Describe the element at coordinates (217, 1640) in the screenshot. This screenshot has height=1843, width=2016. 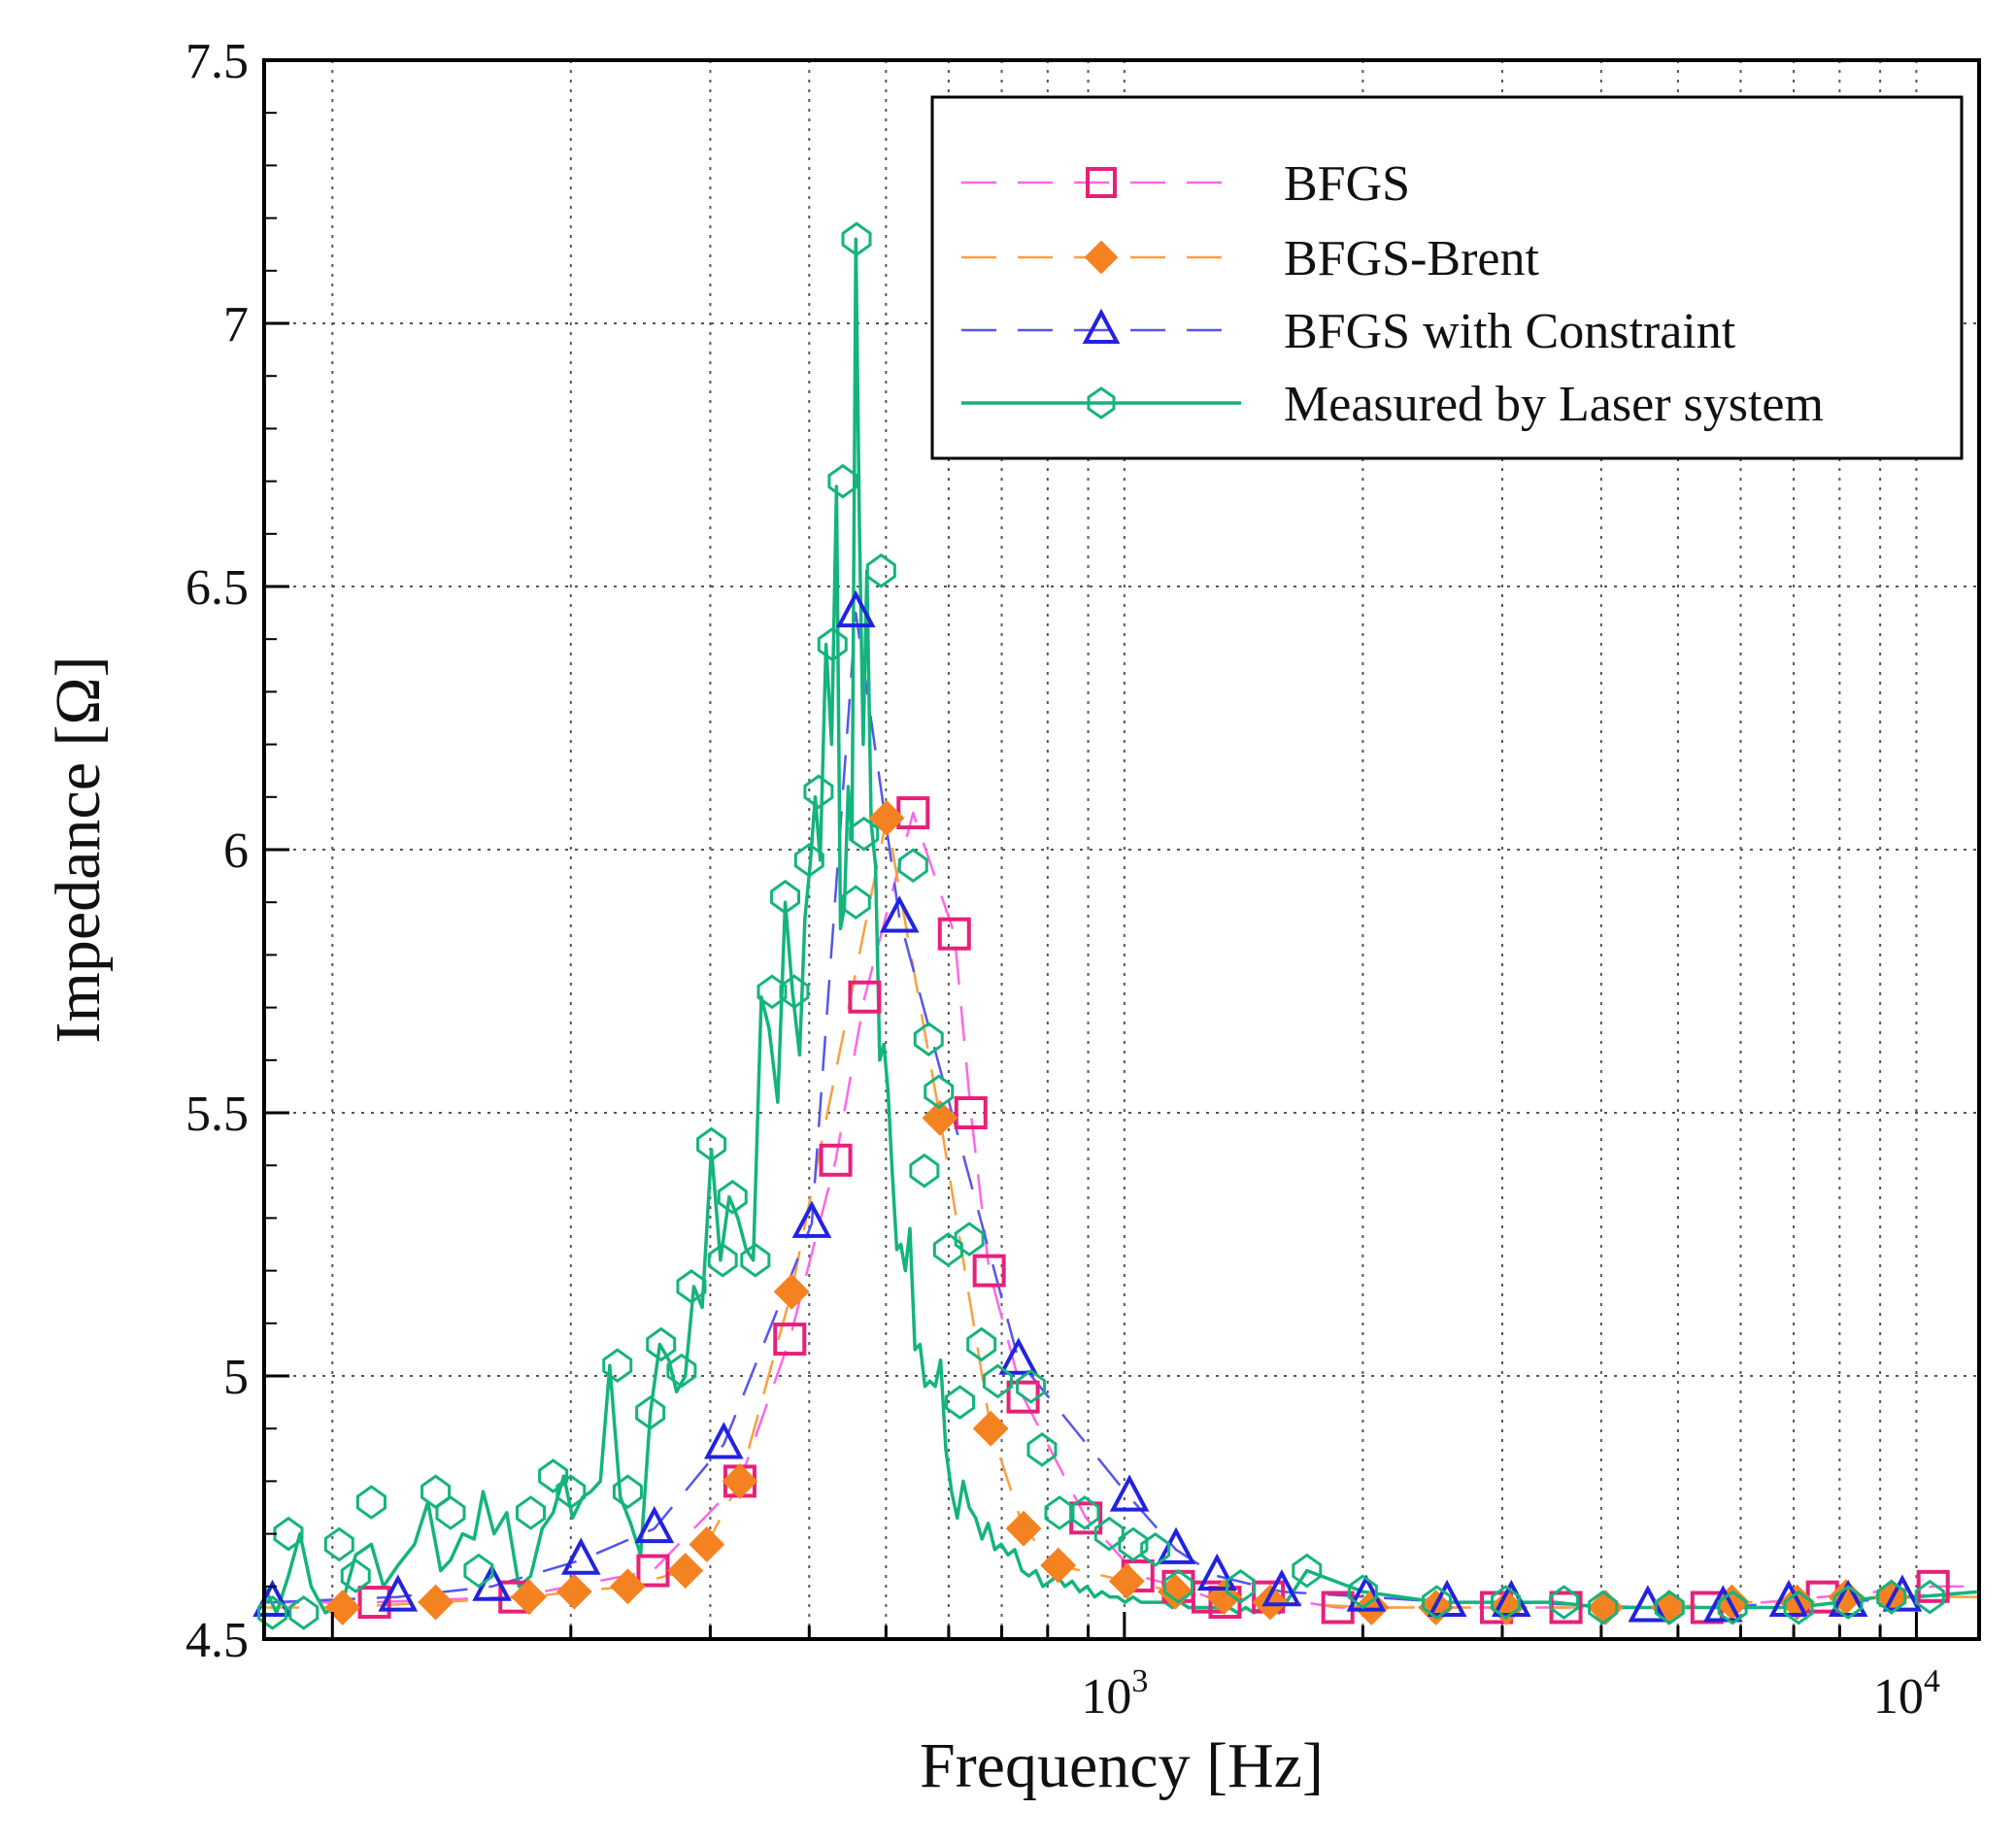
I see `y-tick-label: 4.5` at that location.